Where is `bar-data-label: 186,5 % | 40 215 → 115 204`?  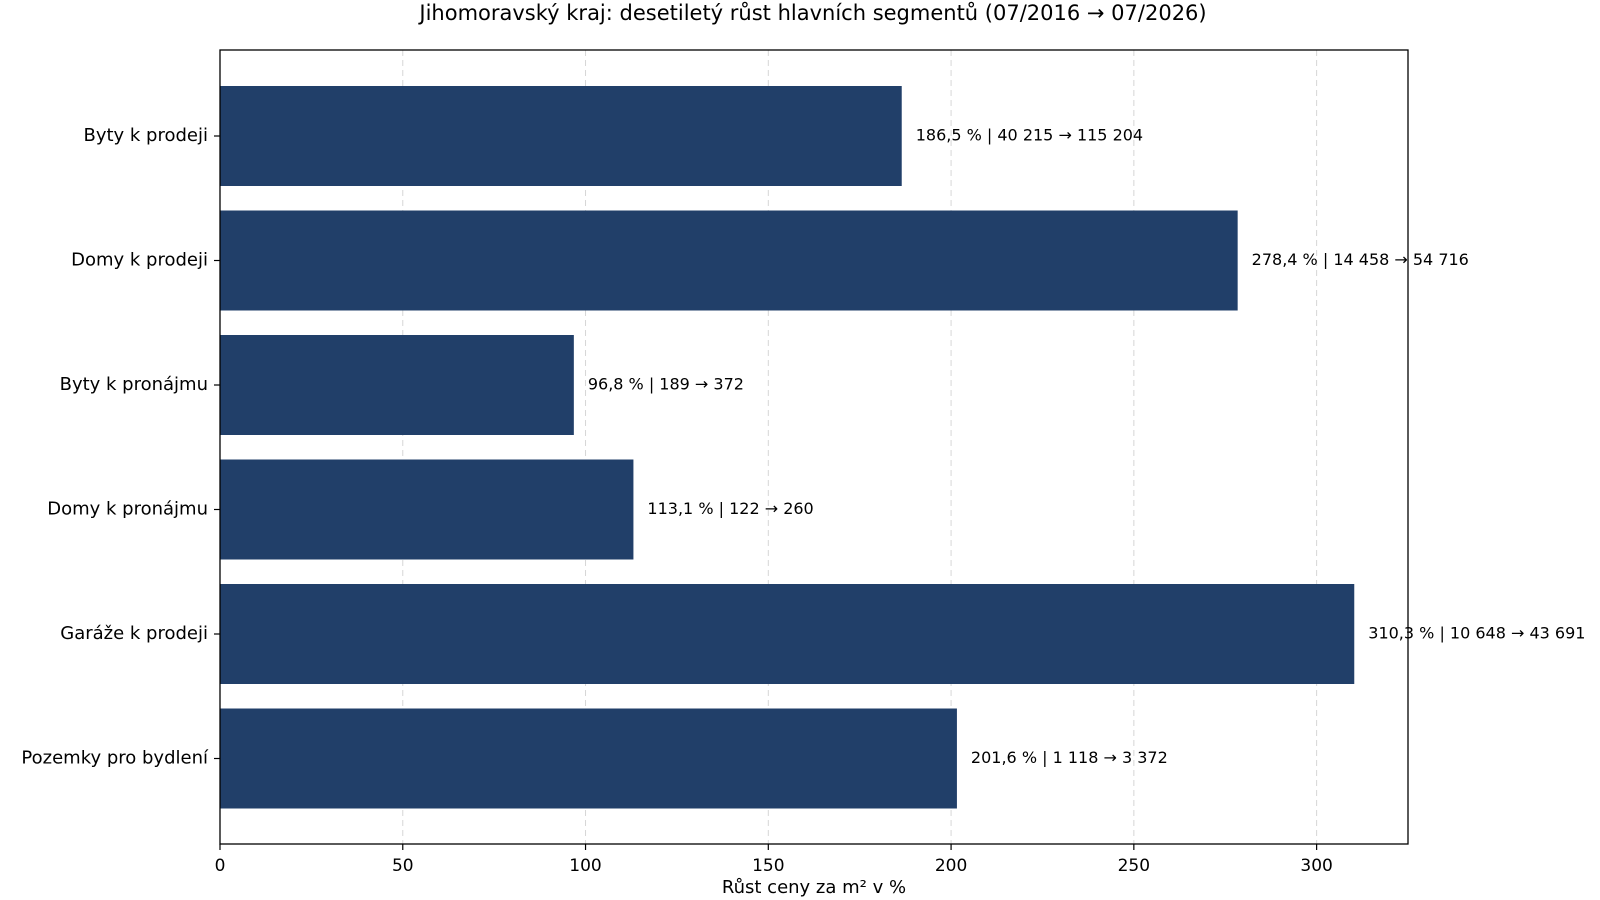 bar-data-label: 186,5 % | 40 215 → 115 204 is located at coordinates (1029, 135).